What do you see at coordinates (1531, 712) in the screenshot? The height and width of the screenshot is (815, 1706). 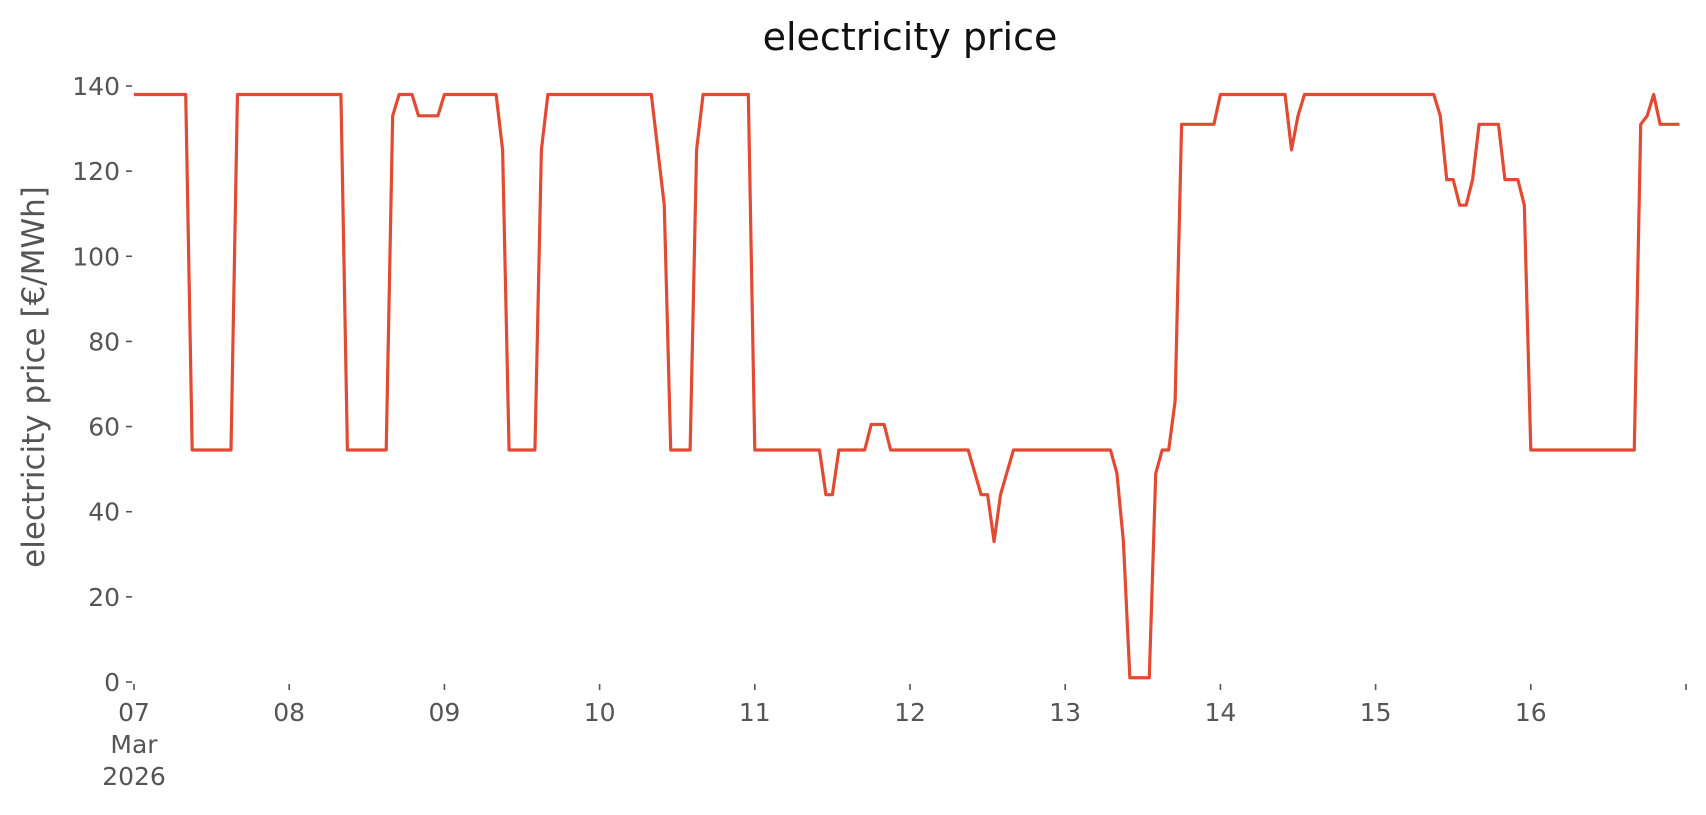 I see `x-tick-label: 16` at bounding box center [1531, 712].